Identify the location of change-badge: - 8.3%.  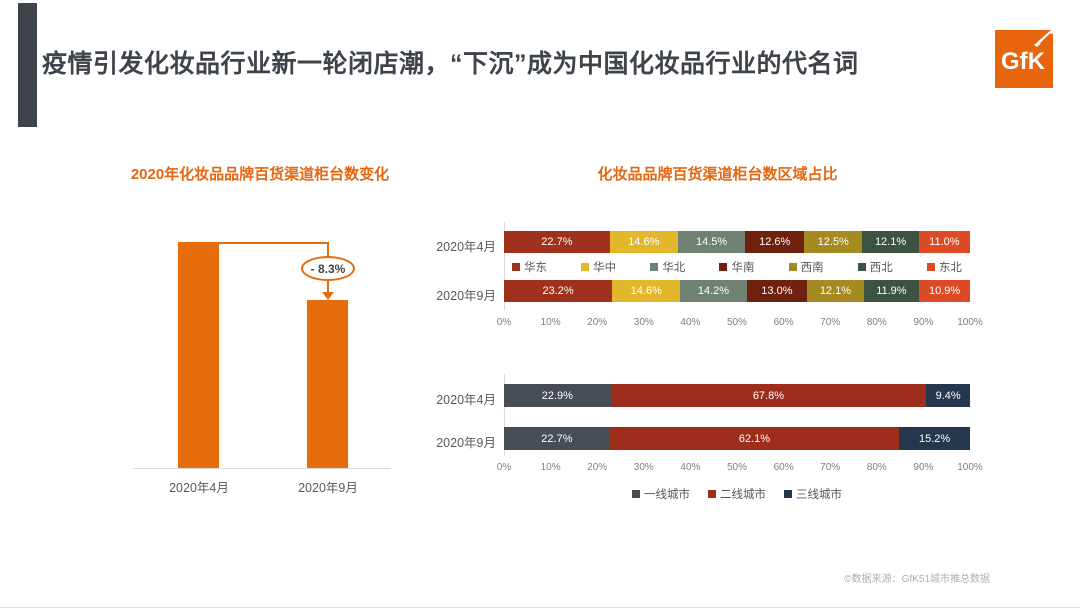
(328, 268).